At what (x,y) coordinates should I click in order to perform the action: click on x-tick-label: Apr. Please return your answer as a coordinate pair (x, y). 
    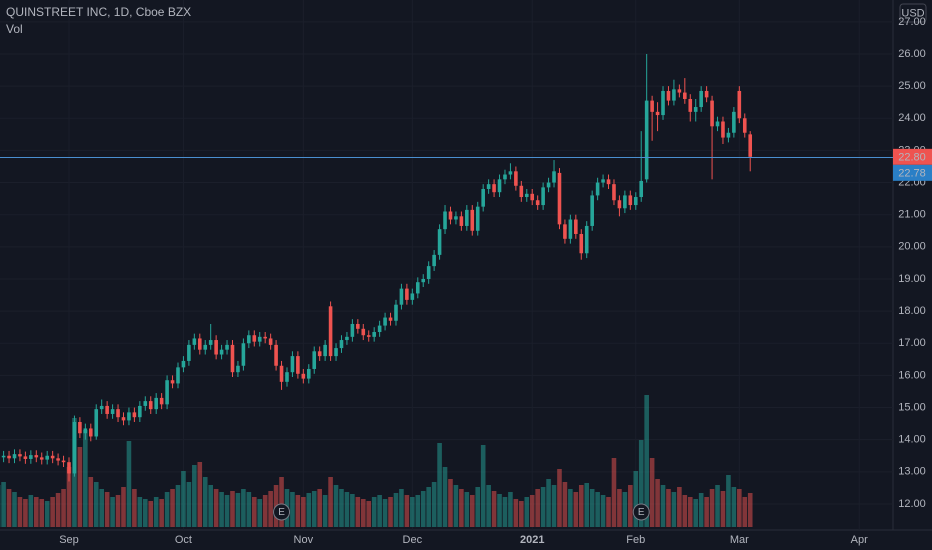
    Looking at the image, I should click on (859, 540).